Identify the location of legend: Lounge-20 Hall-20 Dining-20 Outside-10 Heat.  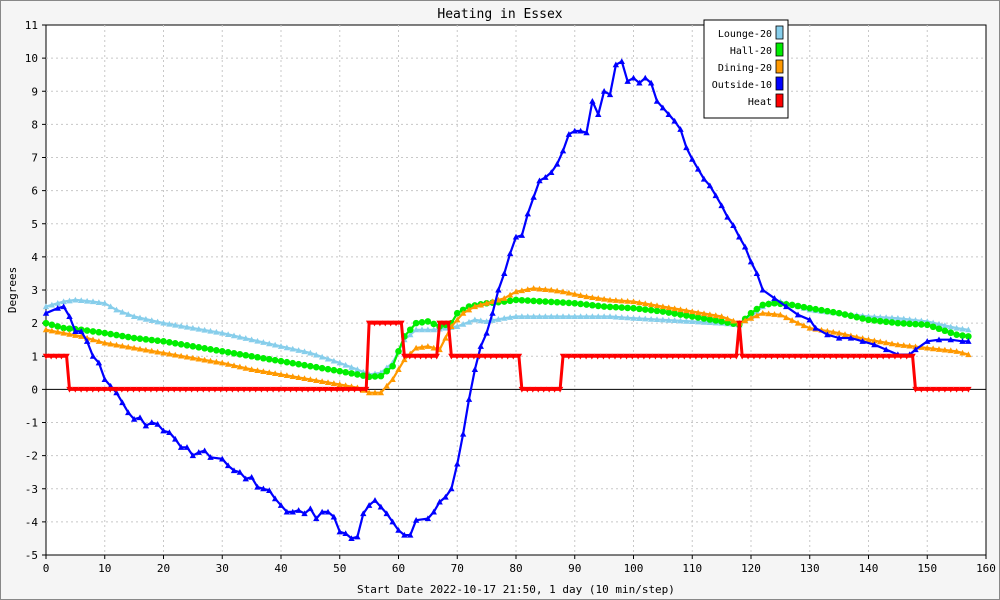
(746, 69).